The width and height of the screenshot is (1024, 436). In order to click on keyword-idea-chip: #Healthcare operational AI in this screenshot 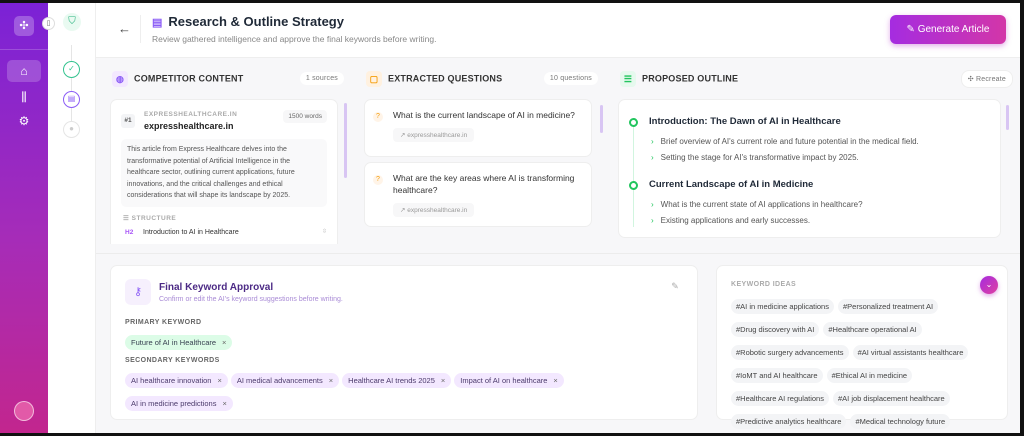, I will do `click(872, 329)`.